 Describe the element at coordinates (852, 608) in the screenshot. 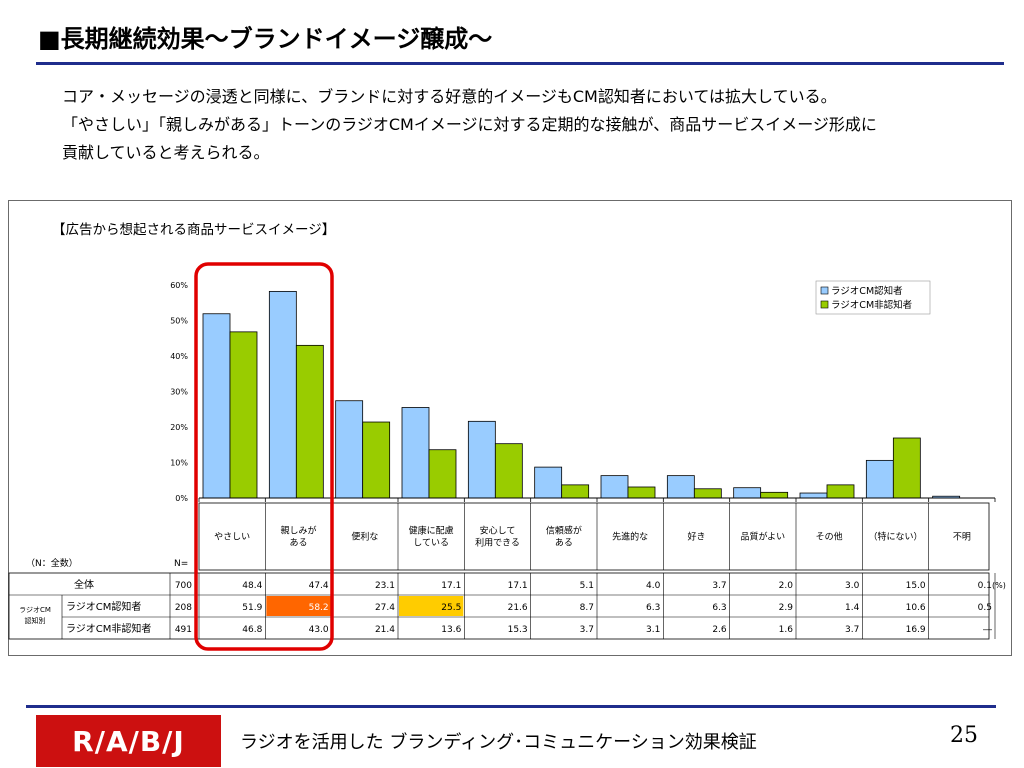

I see `table-value: 1.4` at that location.